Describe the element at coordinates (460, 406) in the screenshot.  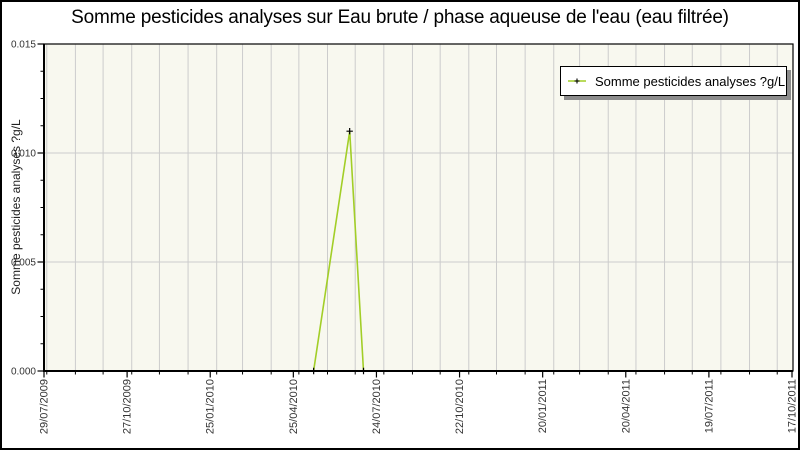
I see `x-tick-label: 22/10/2010` at that location.